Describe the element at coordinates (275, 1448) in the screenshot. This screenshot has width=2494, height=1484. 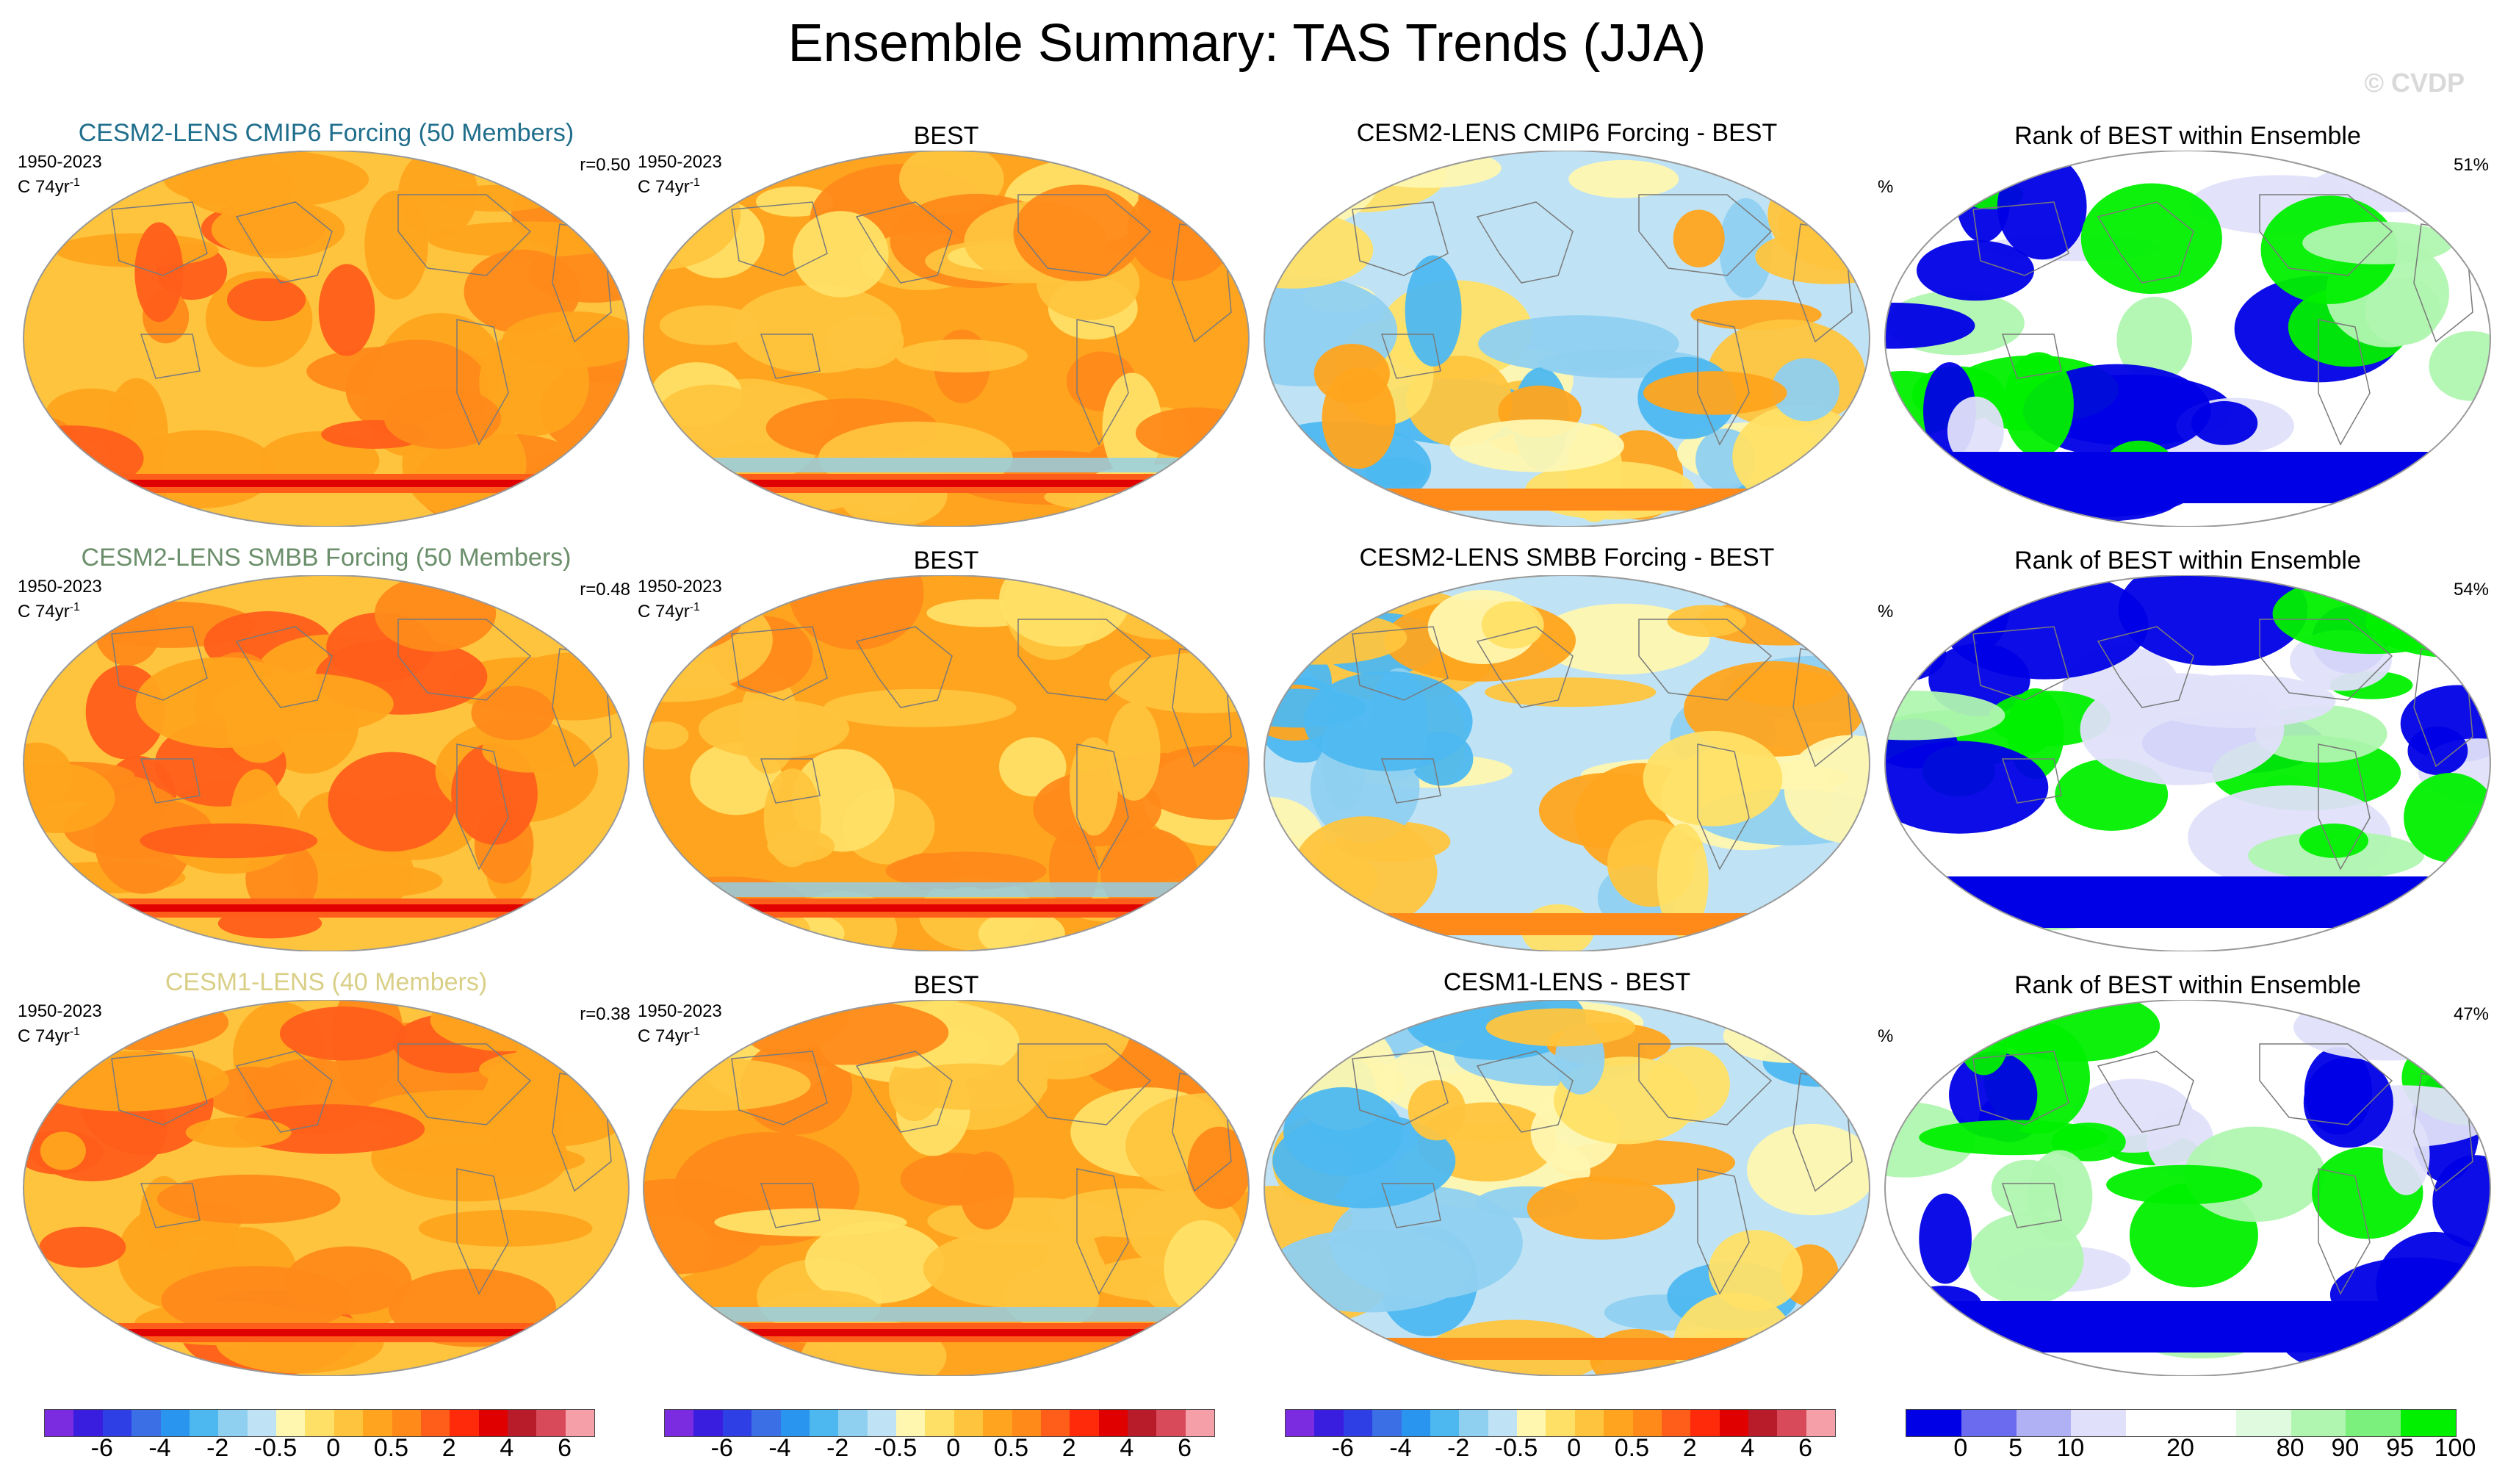
I see `colorbar-tick-label: -0.5` at that location.